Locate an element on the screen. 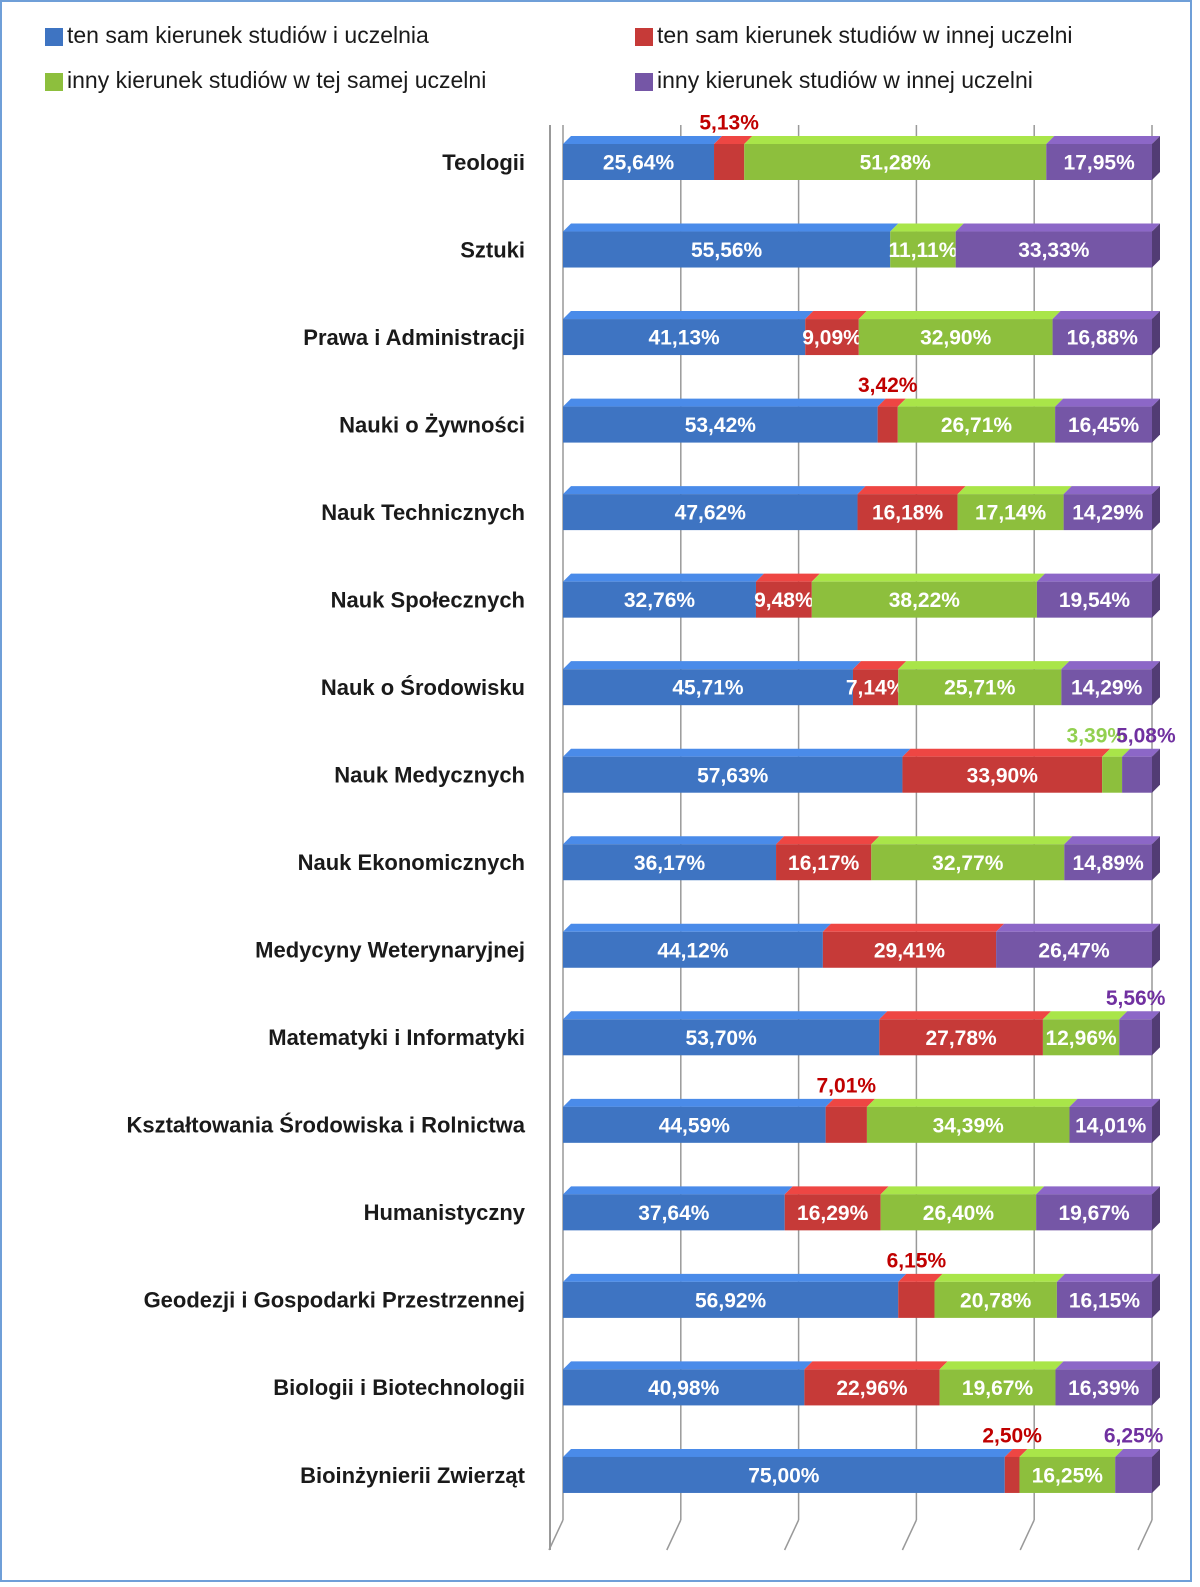 The width and height of the screenshot is (1200, 1587). category-label: Nauki o Żywności is located at coordinates (432, 424).